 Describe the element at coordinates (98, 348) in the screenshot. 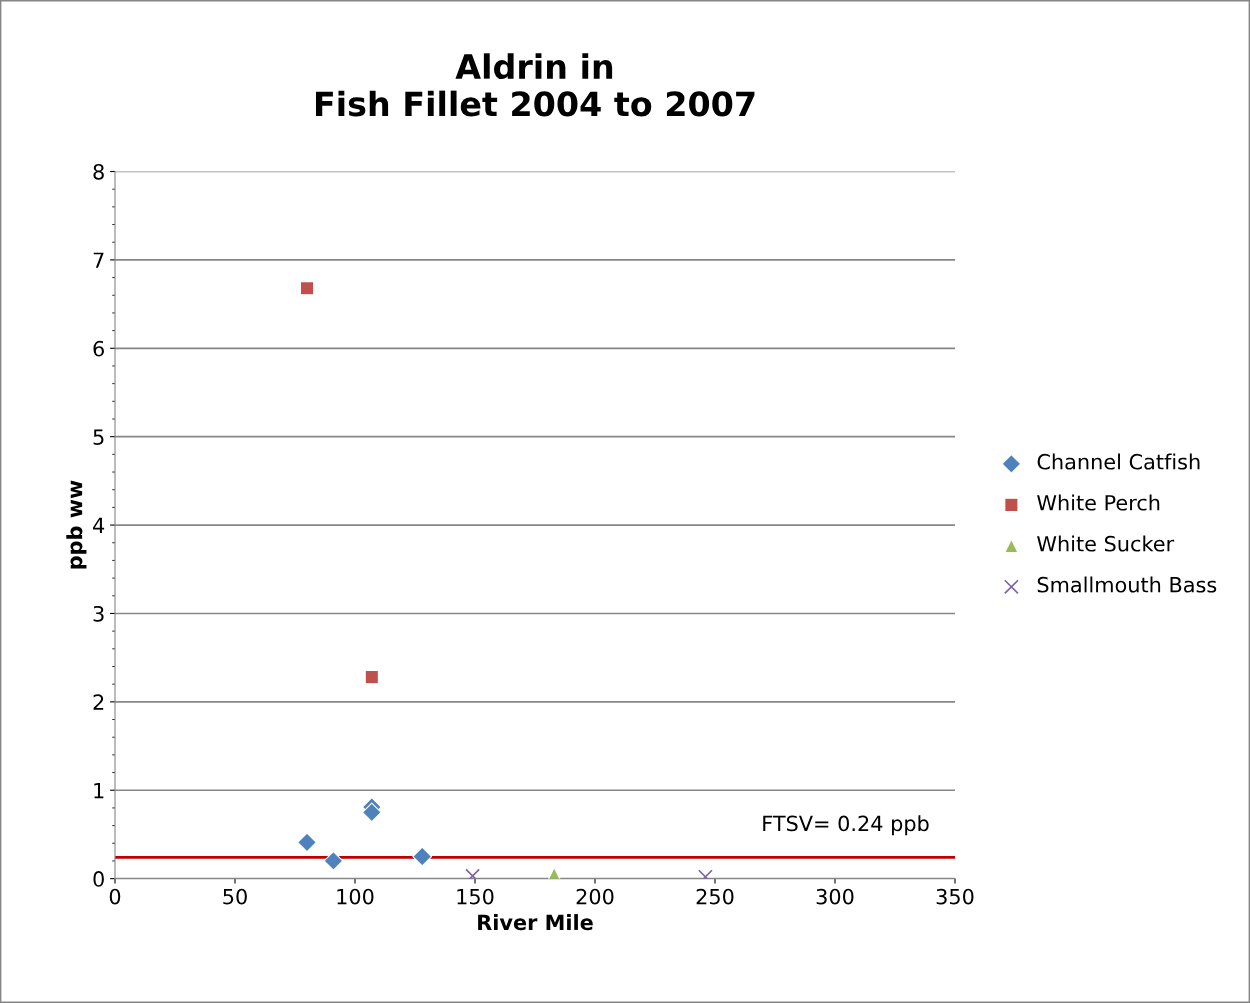

I see `y-tick-label: 6` at that location.